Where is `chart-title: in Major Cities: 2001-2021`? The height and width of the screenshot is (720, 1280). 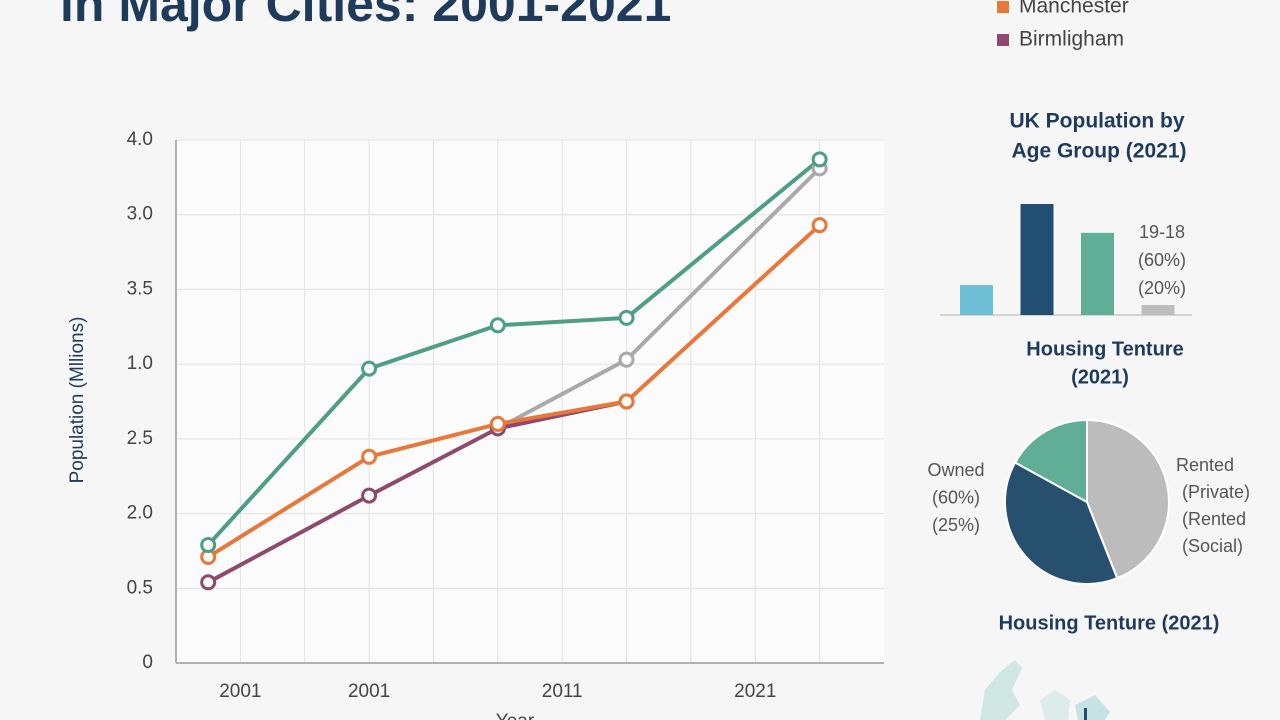
chart-title: in Major Cities: 2001-2021 is located at coordinates (365, 16).